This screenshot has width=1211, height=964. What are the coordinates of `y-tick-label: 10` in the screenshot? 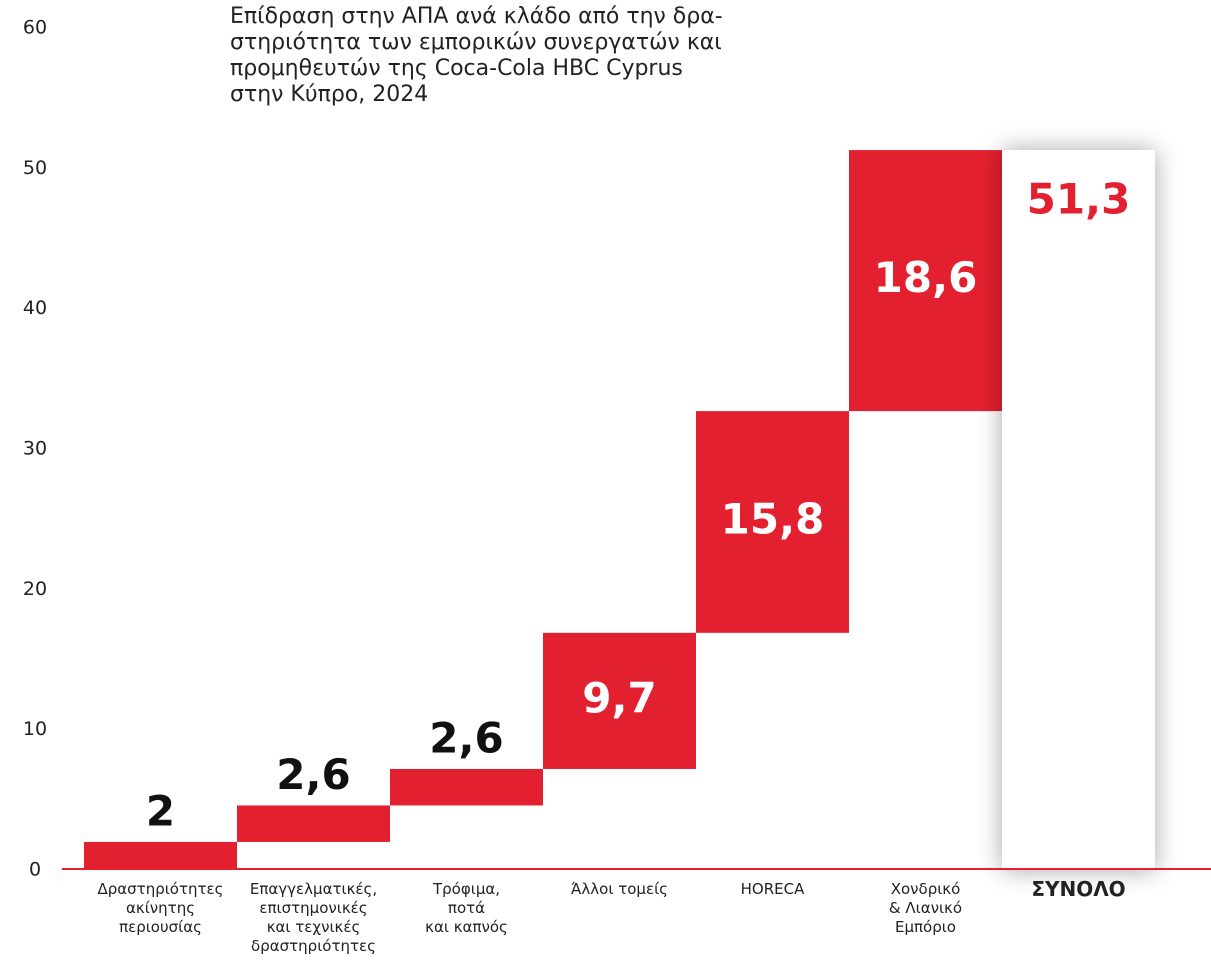 It's located at (35, 729).